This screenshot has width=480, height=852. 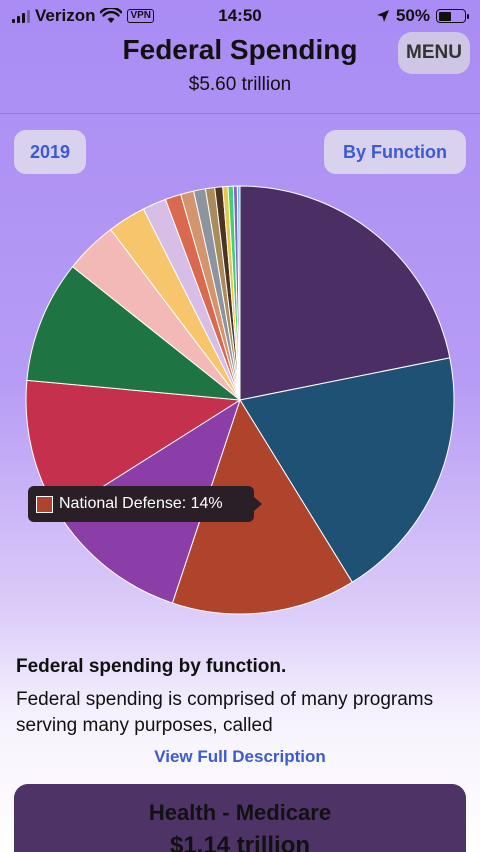 I want to click on battery-level, so click(x=444, y=16).